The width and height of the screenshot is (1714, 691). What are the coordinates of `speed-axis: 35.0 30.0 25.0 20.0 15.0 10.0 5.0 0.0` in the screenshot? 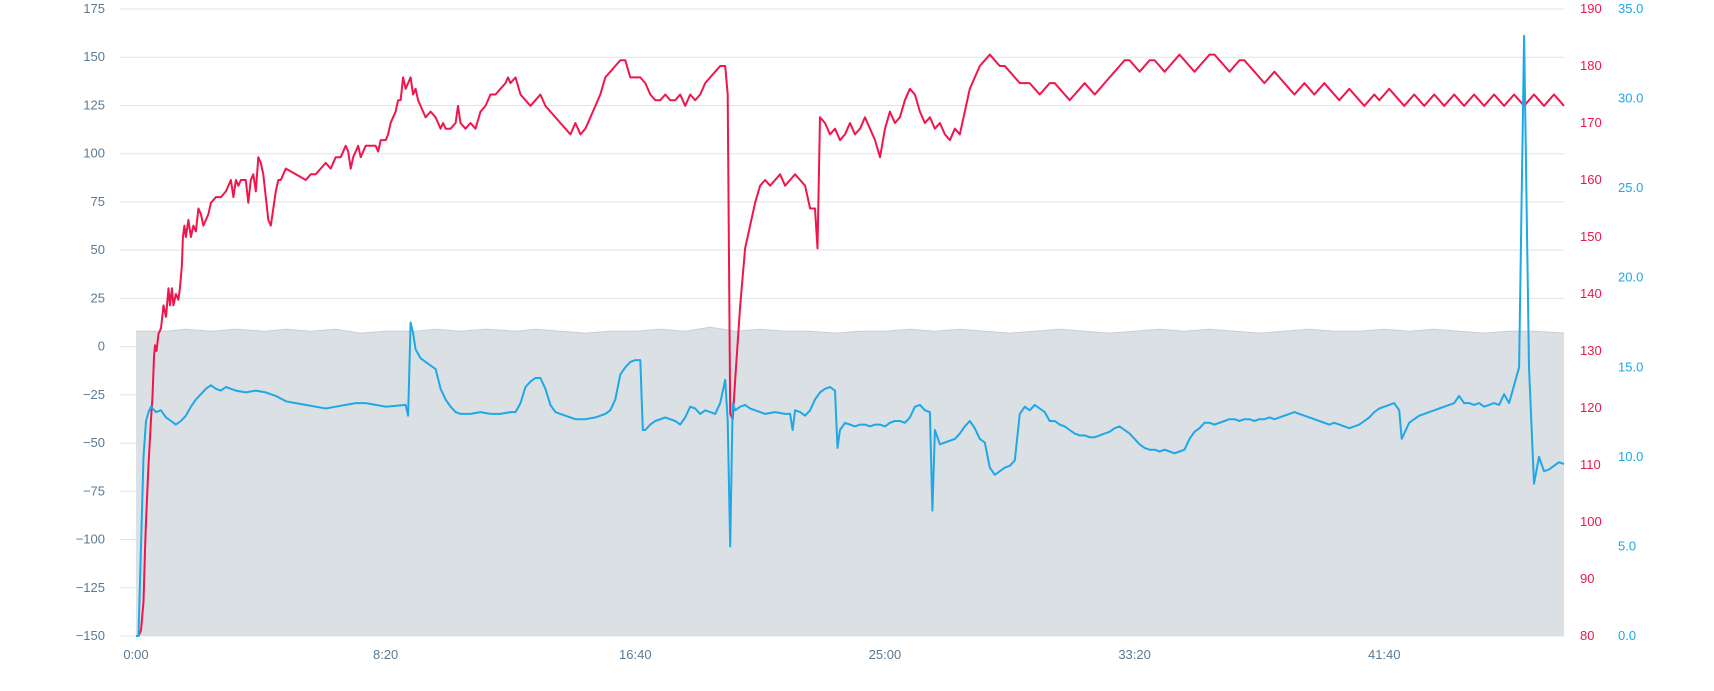 It's located at (1630, 322).